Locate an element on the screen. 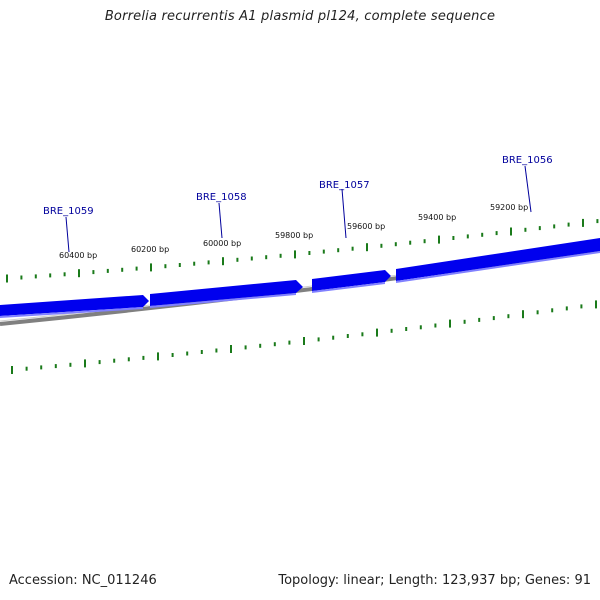  position-label: 60400 bp is located at coordinates (78, 255).